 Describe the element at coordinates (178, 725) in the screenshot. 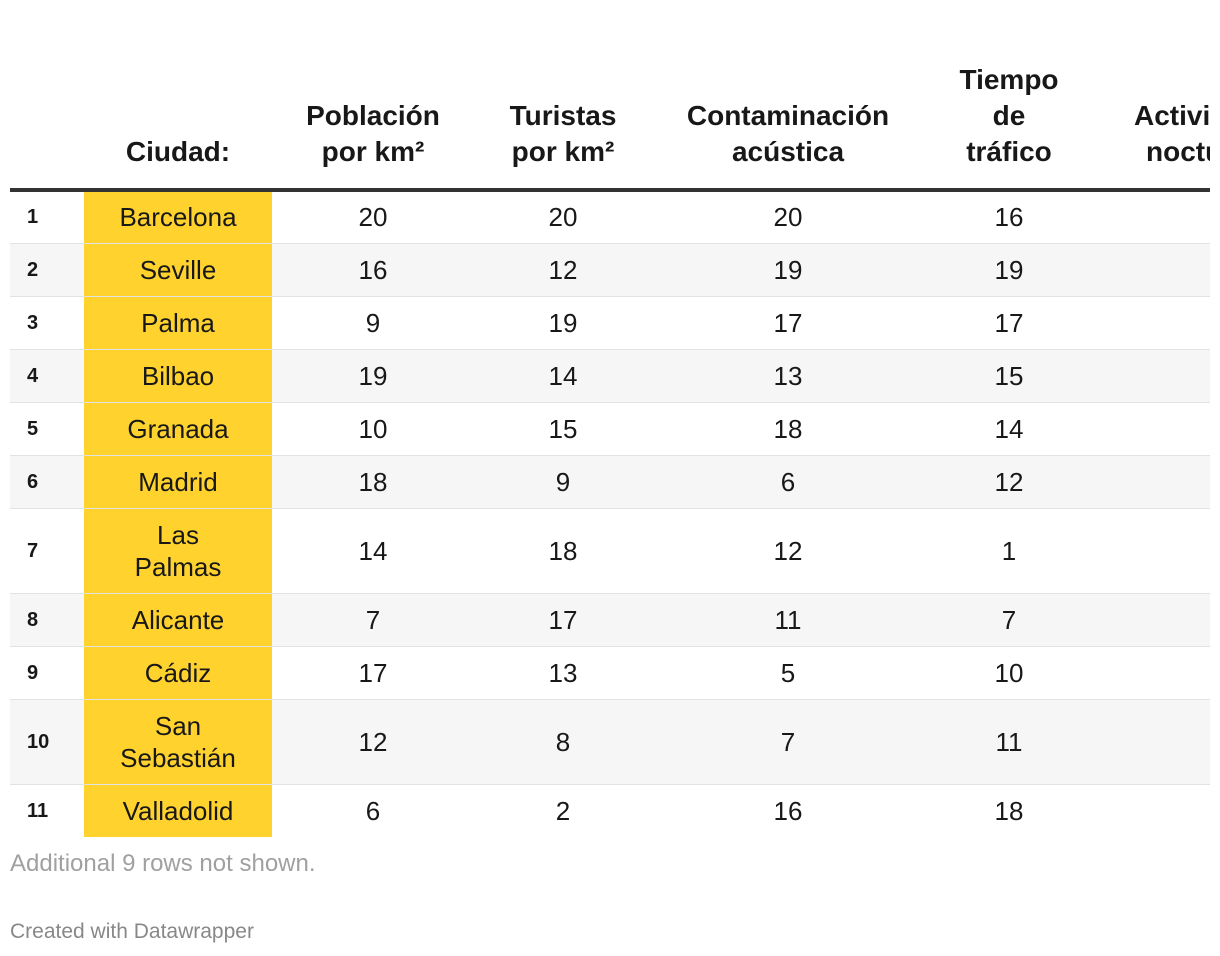

I see `city-name-line1: San` at that location.